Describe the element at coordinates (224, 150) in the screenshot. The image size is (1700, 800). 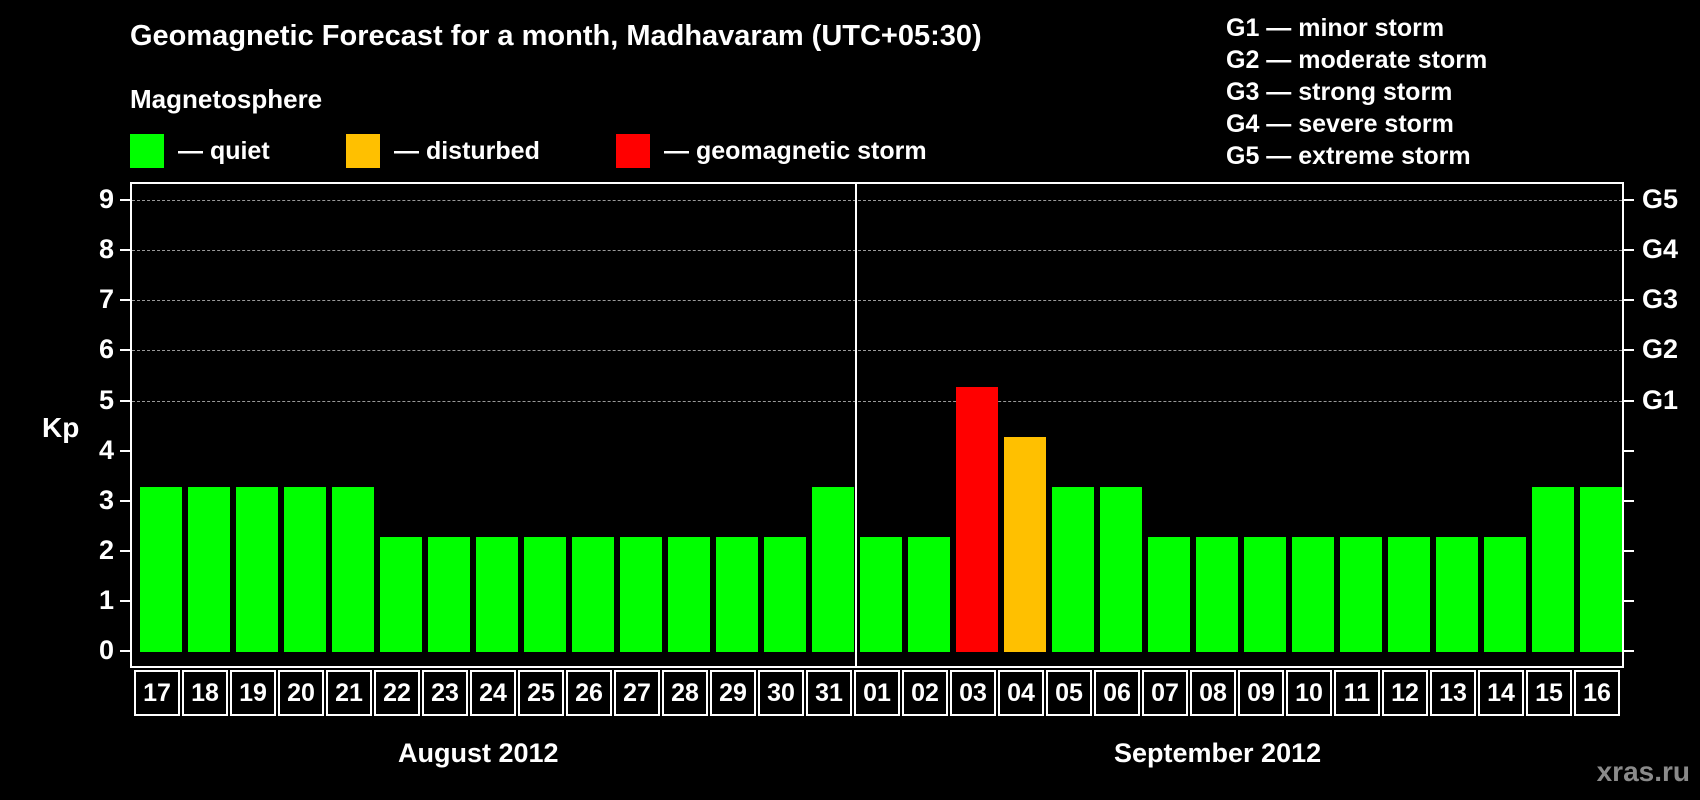
I see `legend-label: — quiet` at that location.